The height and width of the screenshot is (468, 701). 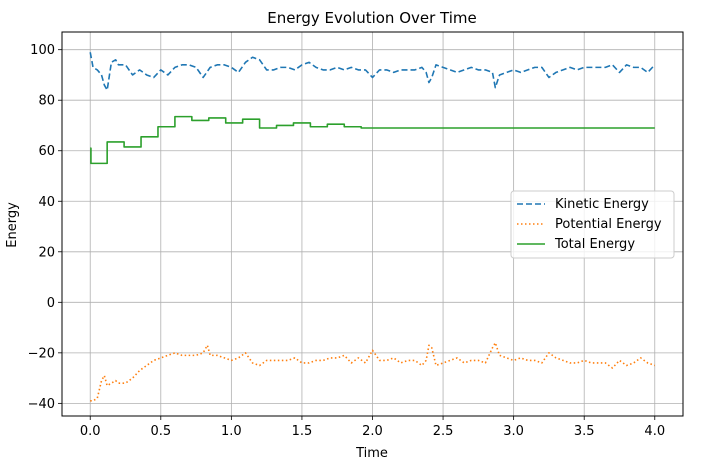 What do you see at coordinates (231, 431) in the screenshot?
I see `x-tick-label: 1.0` at bounding box center [231, 431].